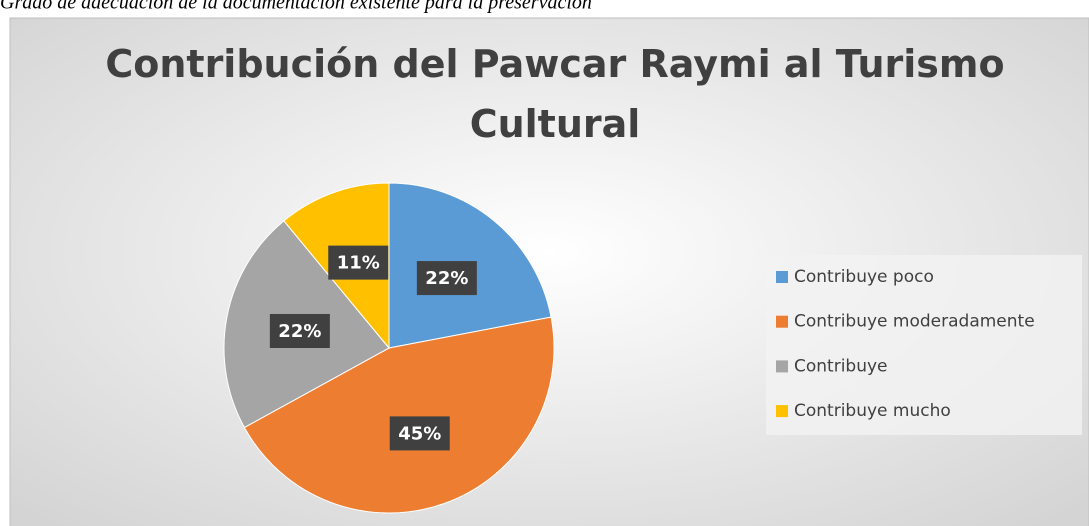 The height and width of the screenshot is (526, 1089). What do you see at coordinates (399, 415) in the screenshot?
I see `pie-slice` at bounding box center [399, 415].